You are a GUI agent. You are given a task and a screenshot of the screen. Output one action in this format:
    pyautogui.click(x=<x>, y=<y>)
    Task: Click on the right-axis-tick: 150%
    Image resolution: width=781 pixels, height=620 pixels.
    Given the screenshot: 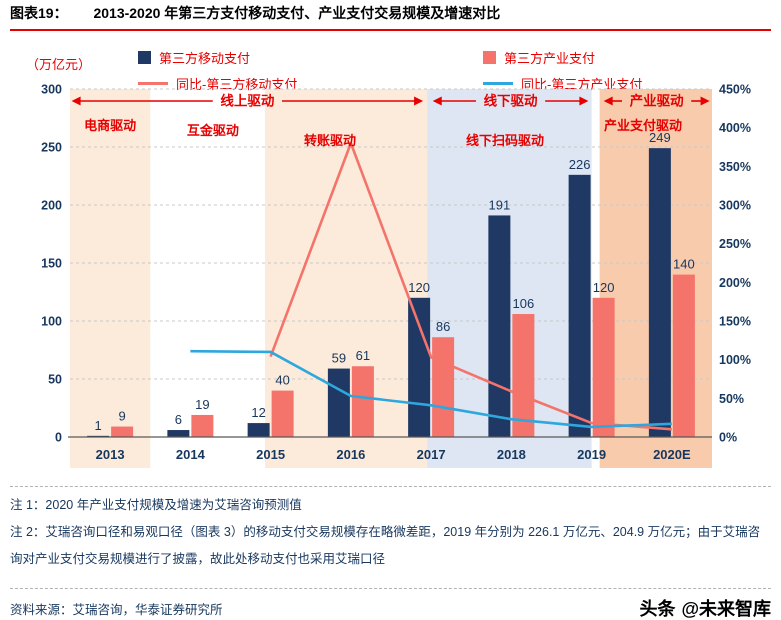 What is the action you would take?
    pyautogui.click(x=735, y=322)
    